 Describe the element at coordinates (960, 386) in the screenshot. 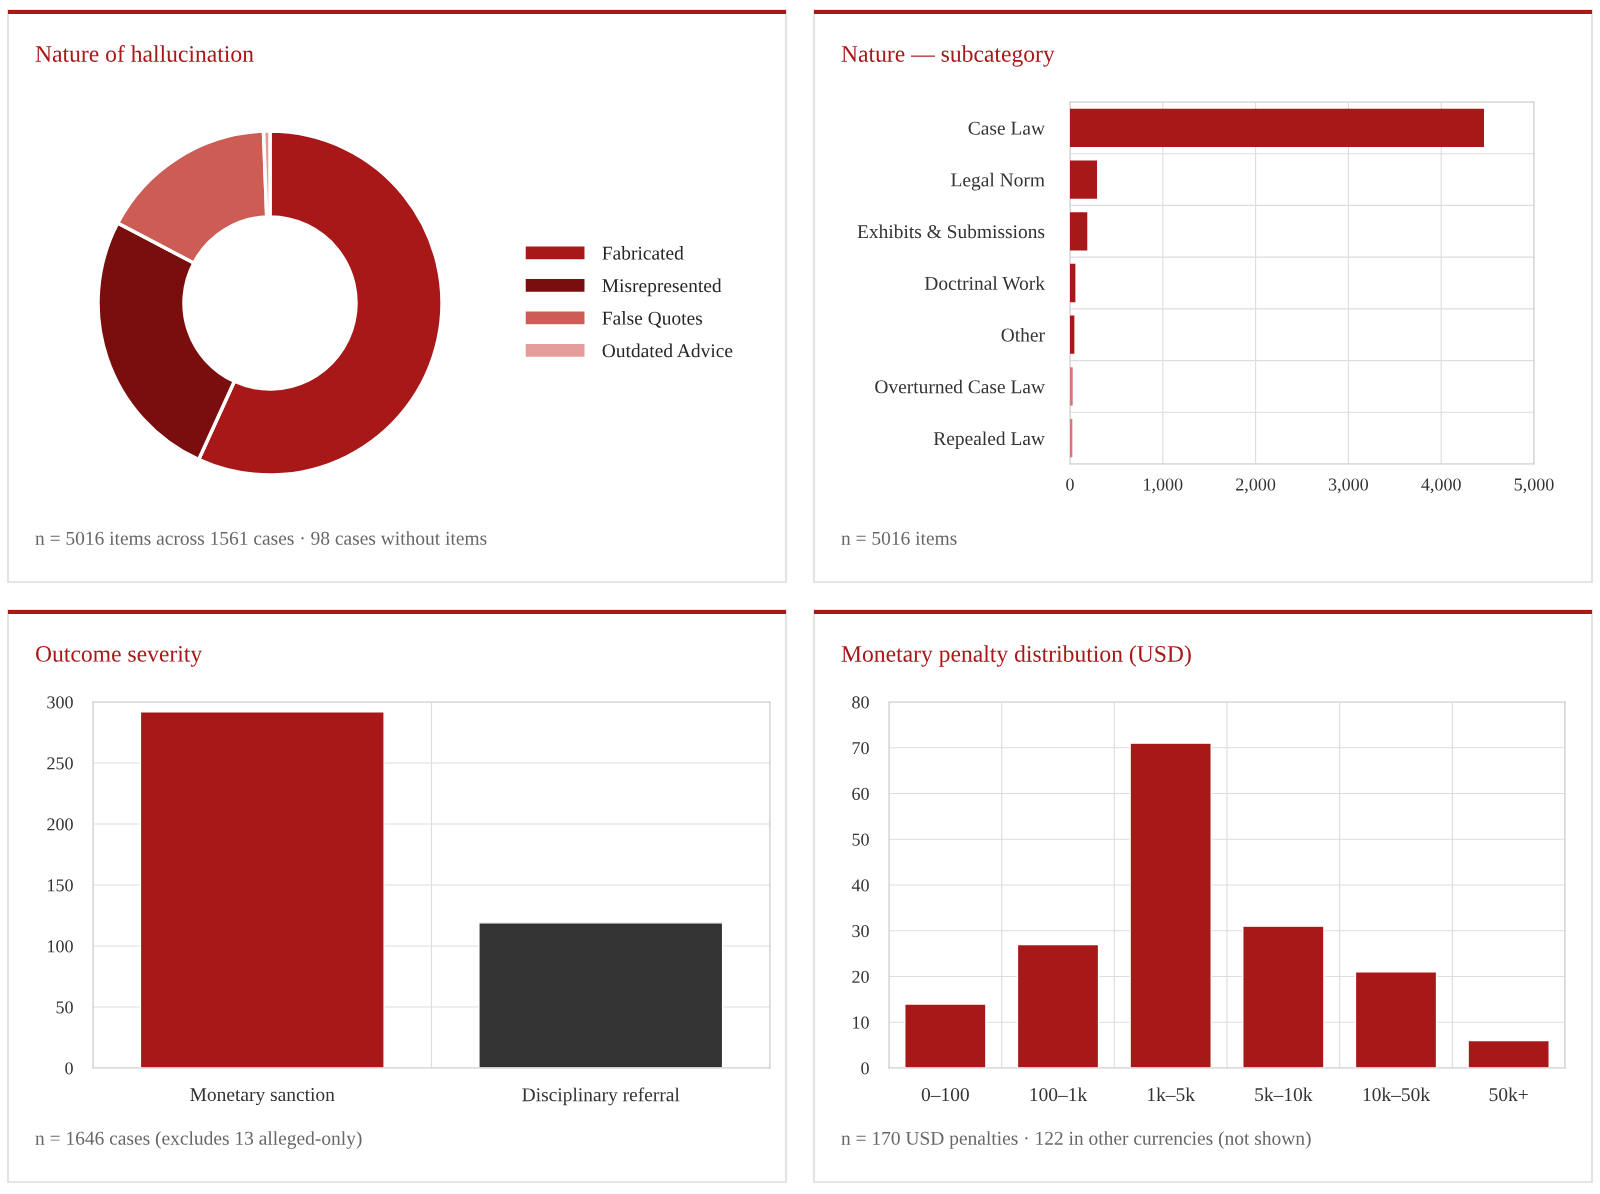

I see `y-tick-label: Overturned Case Law` at that location.